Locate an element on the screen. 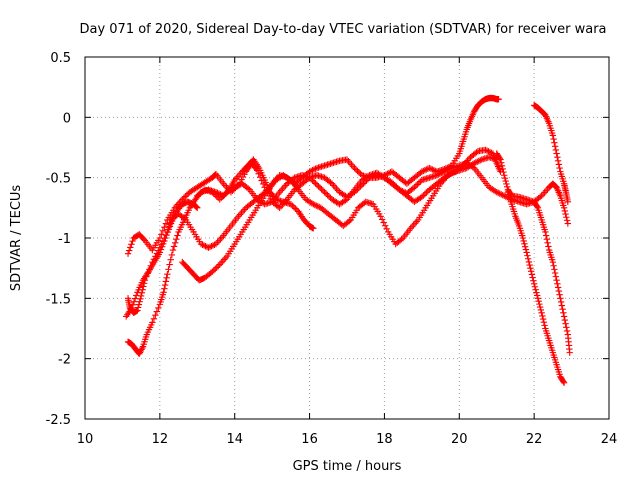 Image resolution: width=640 pixels, height=480 pixels. x-axis-label: GPS time / hours is located at coordinates (347, 466).